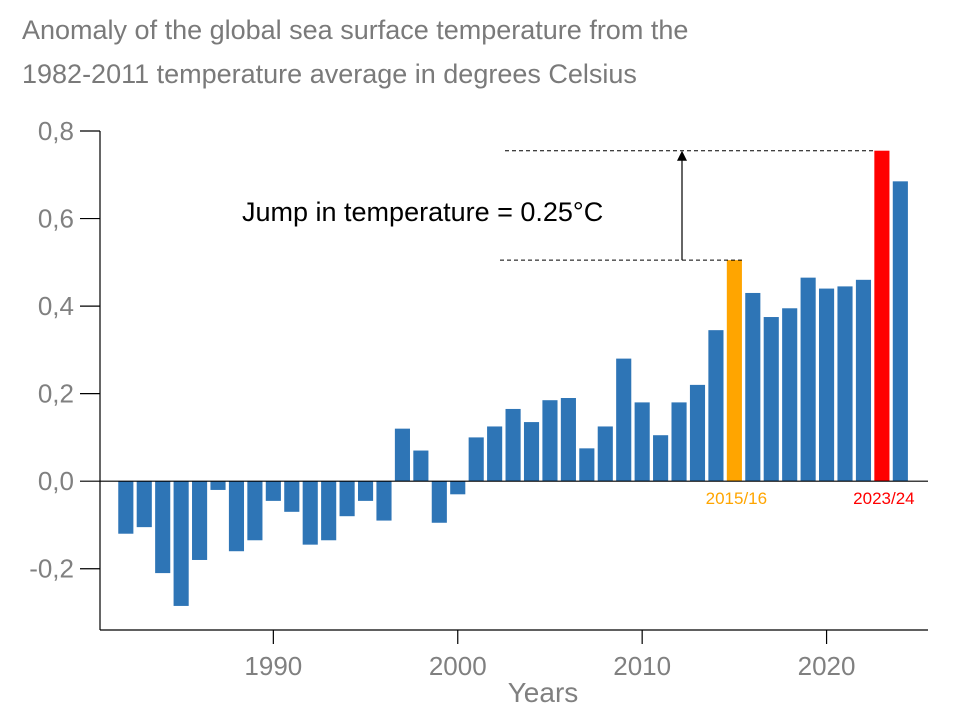  Describe the element at coordinates (365, 491) in the screenshot. I see `bar-1995` at that location.